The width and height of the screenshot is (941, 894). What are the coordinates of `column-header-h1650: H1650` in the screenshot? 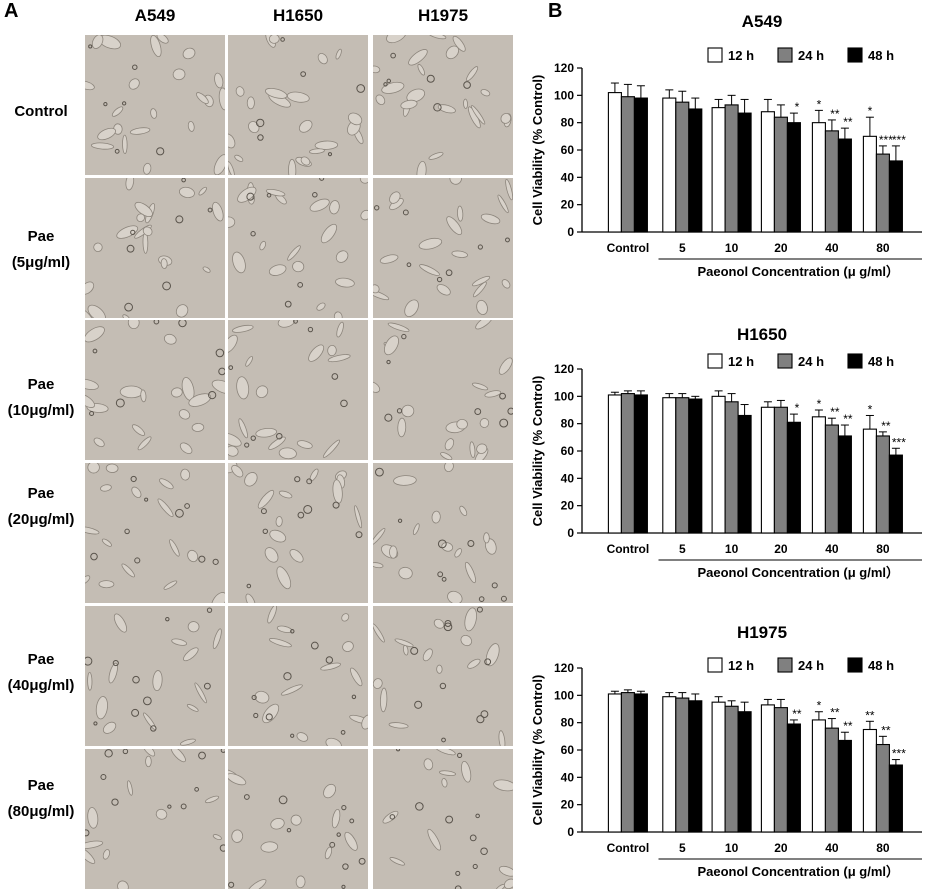 It's located at (298, 15).